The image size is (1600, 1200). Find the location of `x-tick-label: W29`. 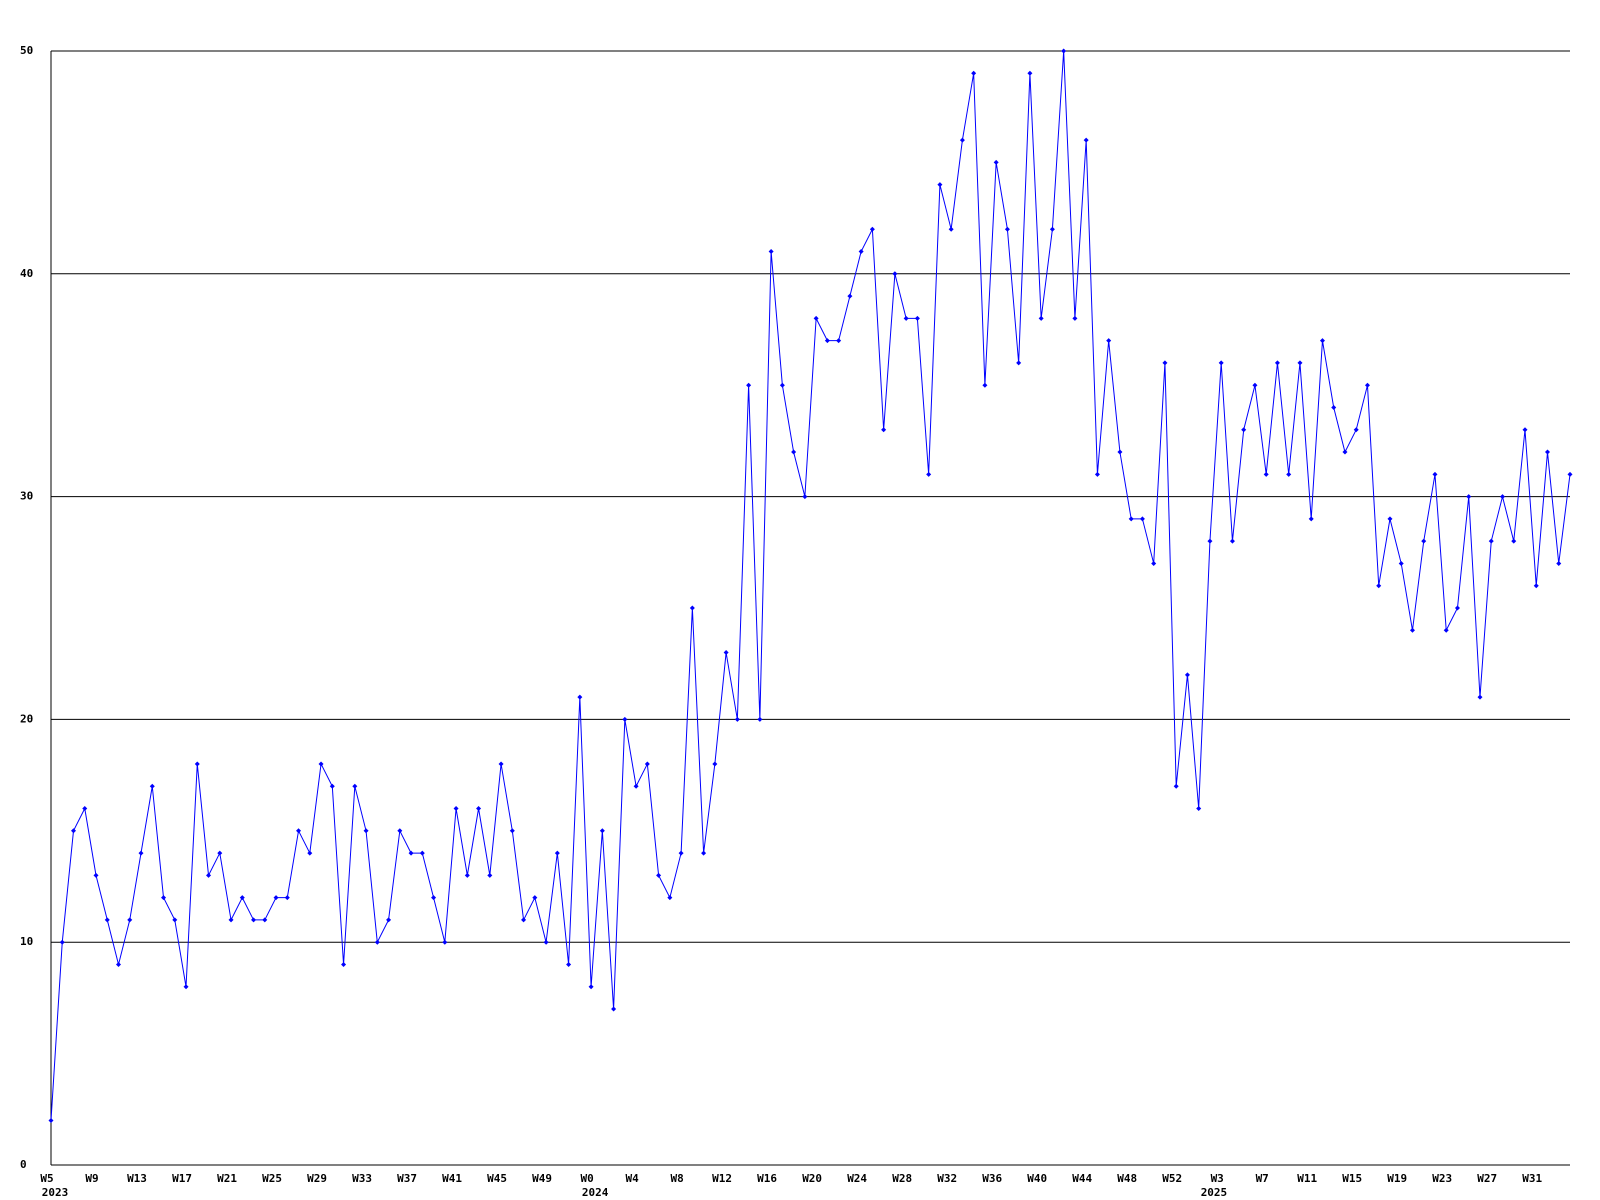

x-tick-label: W29 is located at coordinates (317, 1178).